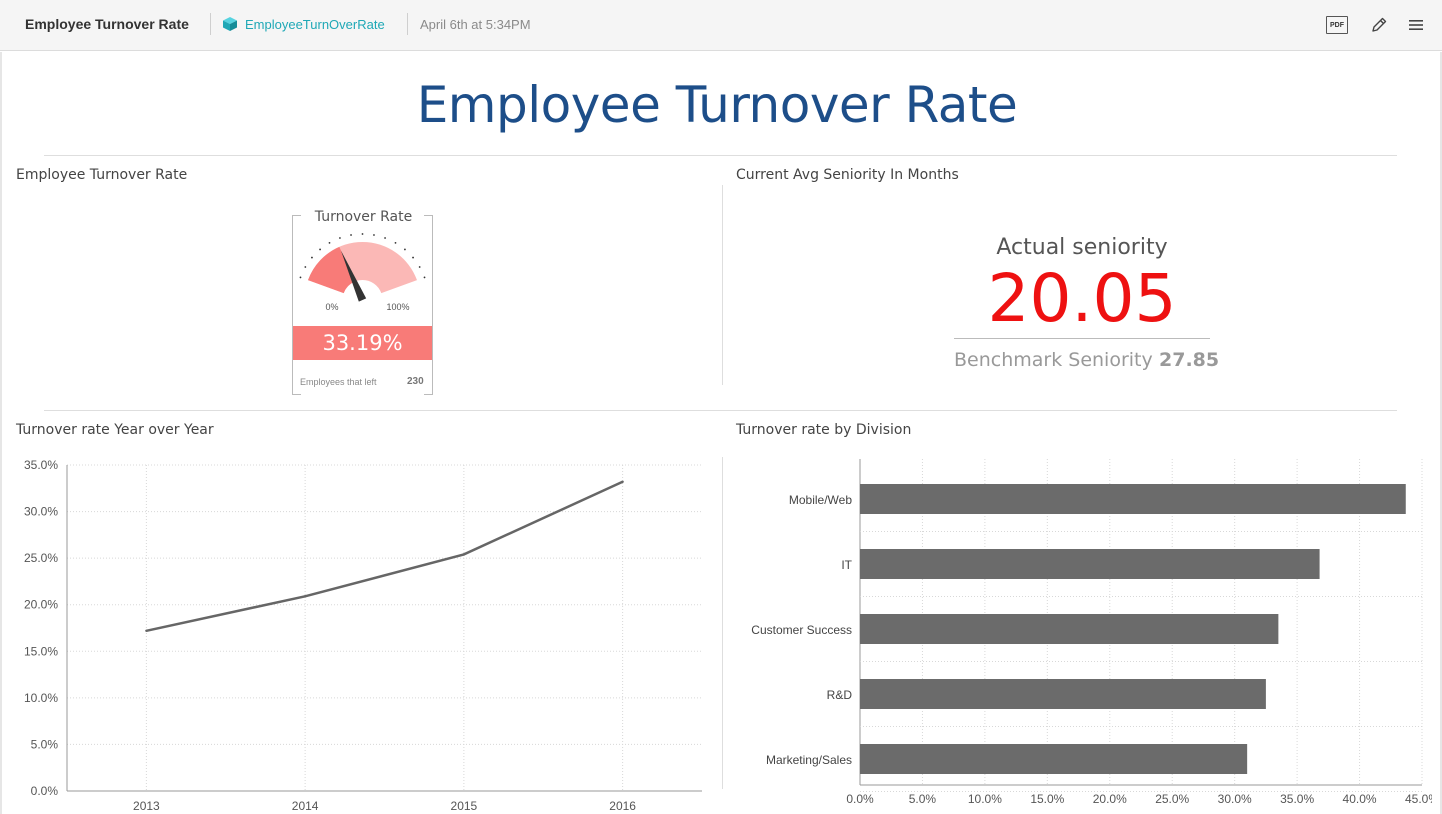  I want to click on menu-button, so click(1416, 25).